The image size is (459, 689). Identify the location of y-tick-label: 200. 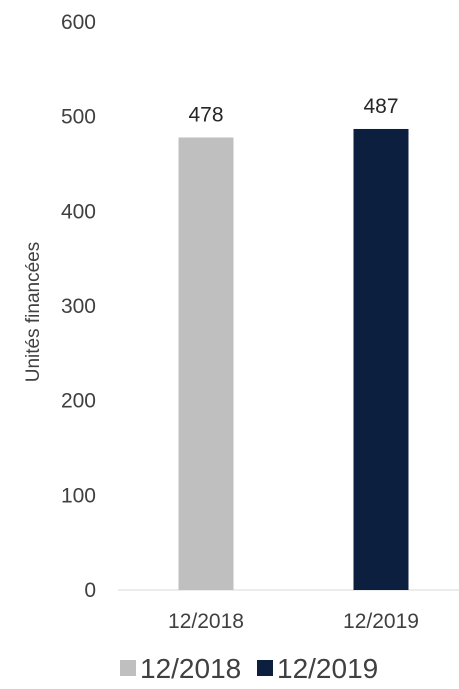
(78, 401).